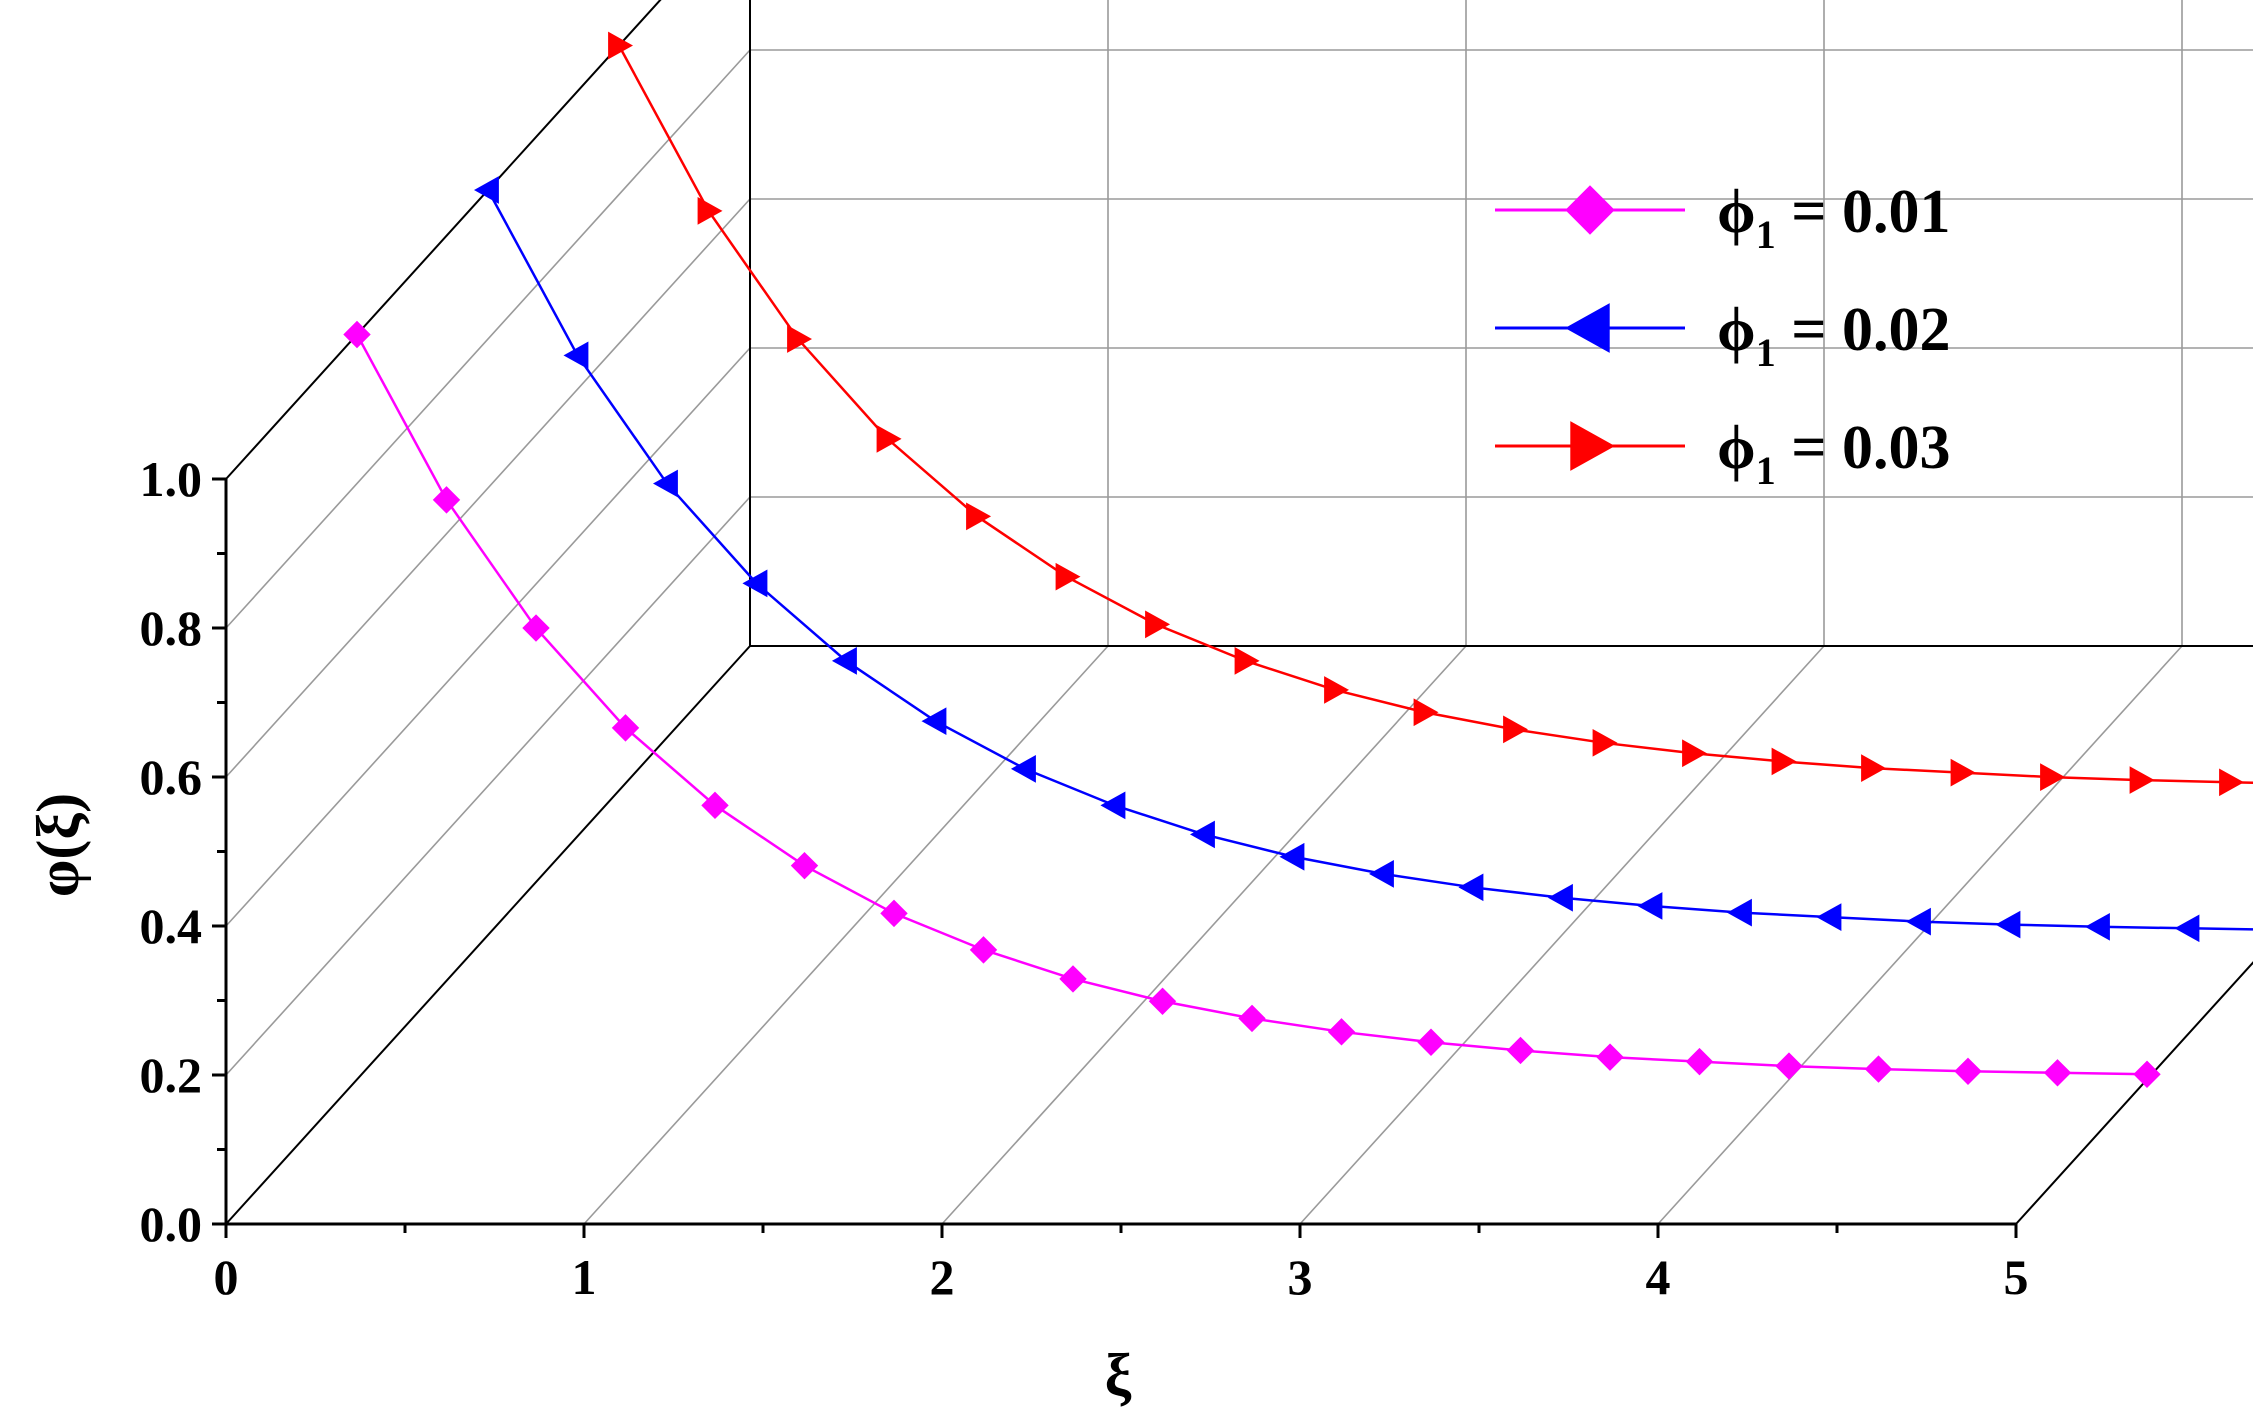 Image resolution: width=2253 pixels, height=1420 pixels. What do you see at coordinates (1834, 453) in the screenshot?
I see `legend-label: ϕ1 = 0.03` at bounding box center [1834, 453].